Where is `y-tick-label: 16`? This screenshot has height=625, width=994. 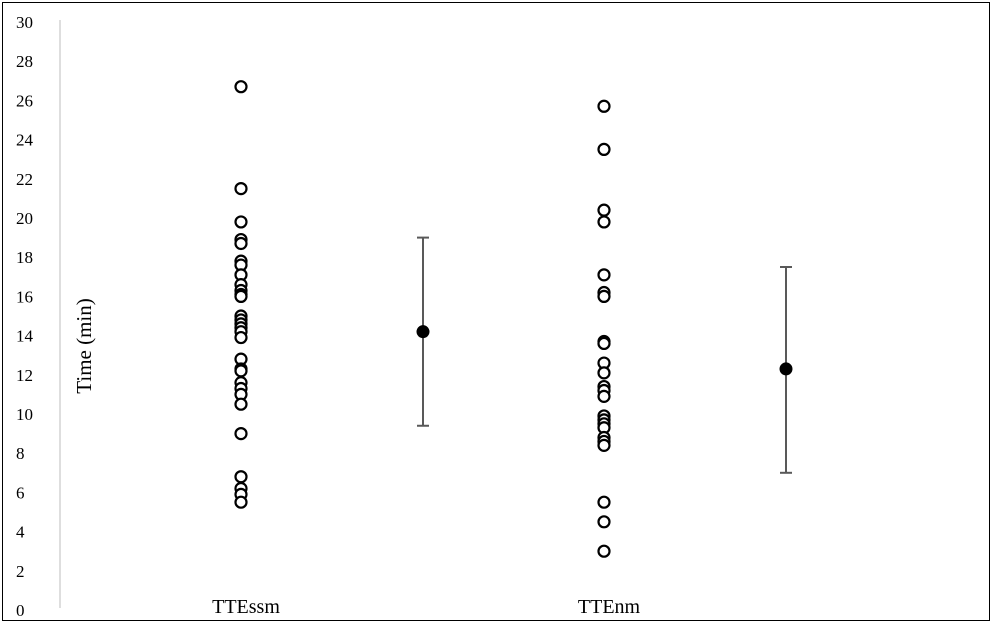 y-tick-label: 16 is located at coordinates (24, 296).